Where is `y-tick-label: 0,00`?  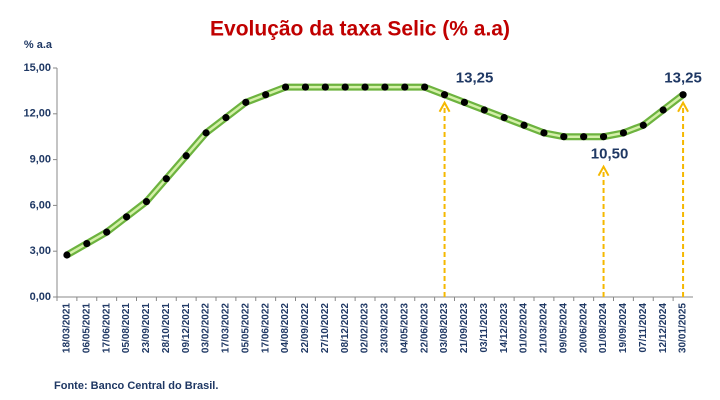
y-tick-label: 0,00 is located at coordinates (40, 297).